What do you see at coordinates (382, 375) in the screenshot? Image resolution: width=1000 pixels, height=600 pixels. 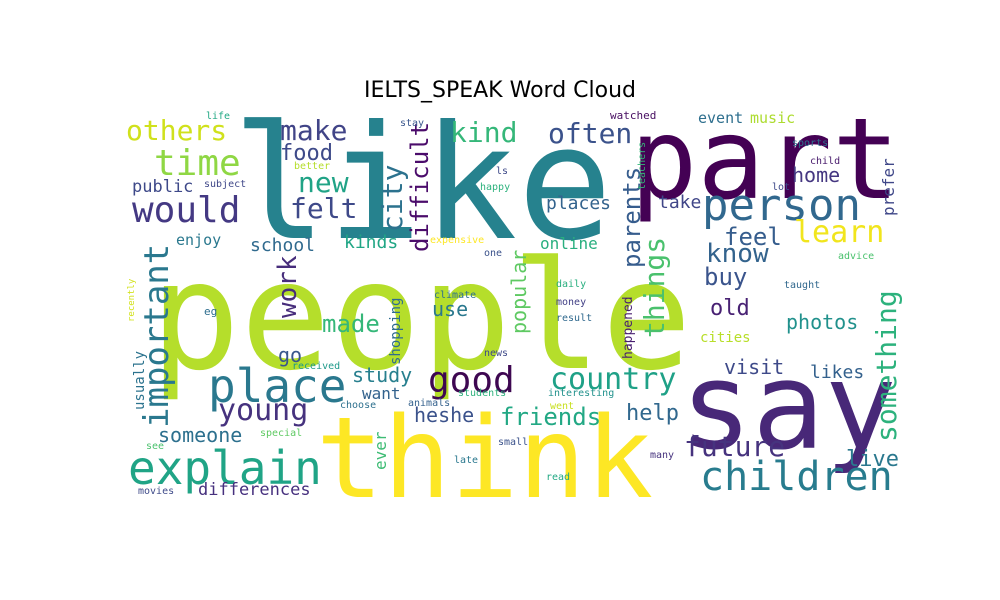 I see `word-study: study` at bounding box center [382, 375].